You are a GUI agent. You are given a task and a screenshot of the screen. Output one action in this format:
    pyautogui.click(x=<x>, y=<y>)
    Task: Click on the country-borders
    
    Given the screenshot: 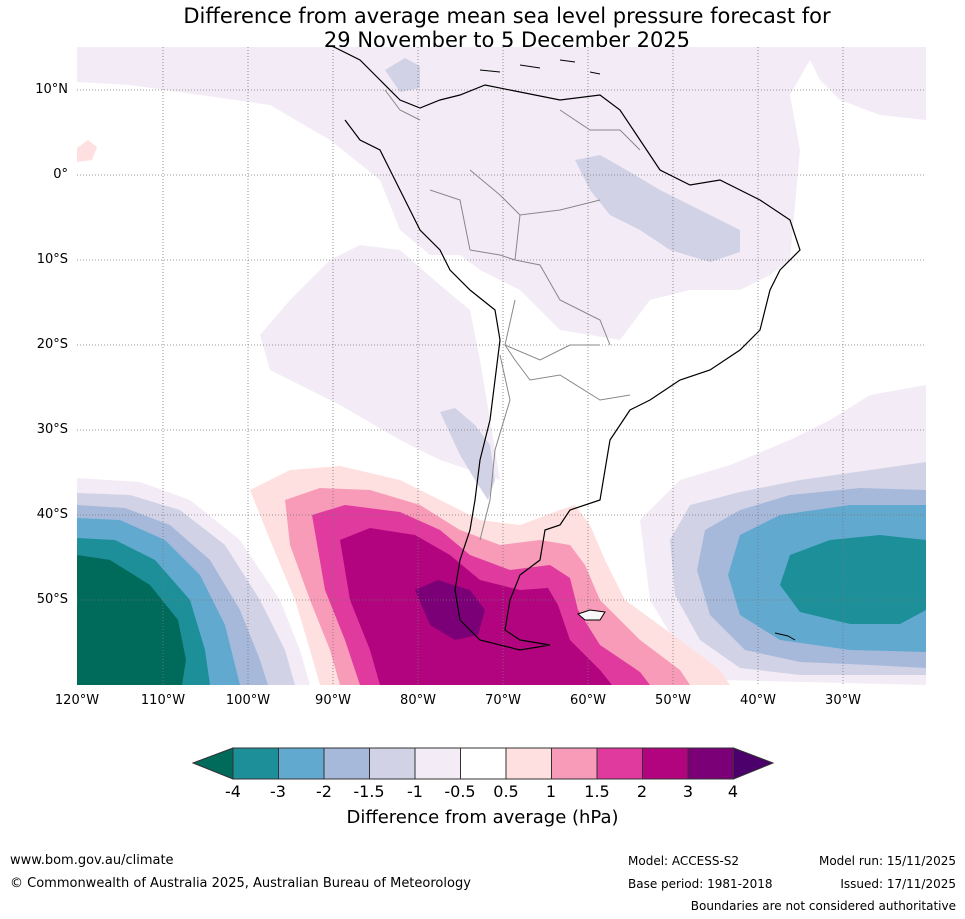 What is the action you would take?
    pyautogui.click(x=512, y=315)
    